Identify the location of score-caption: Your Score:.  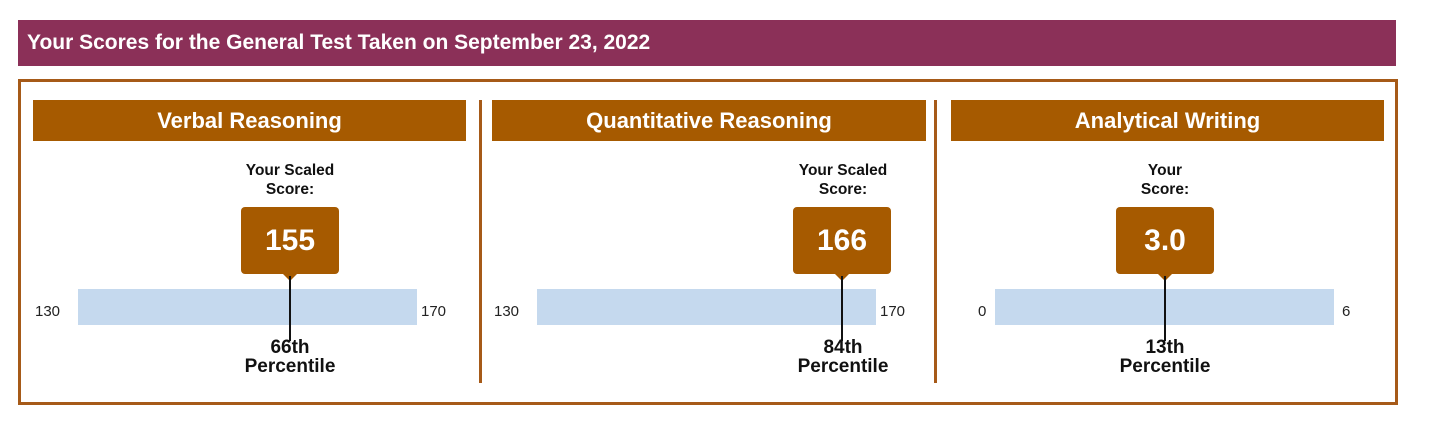
(1165, 180).